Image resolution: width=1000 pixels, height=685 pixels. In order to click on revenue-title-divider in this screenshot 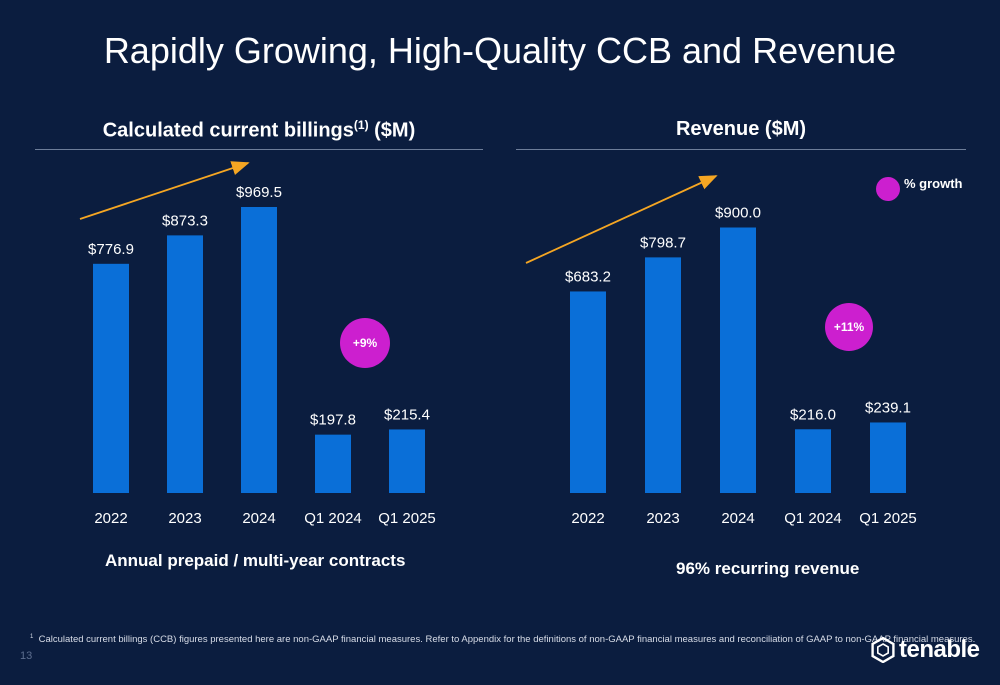, I will do `click(741, 149)`.